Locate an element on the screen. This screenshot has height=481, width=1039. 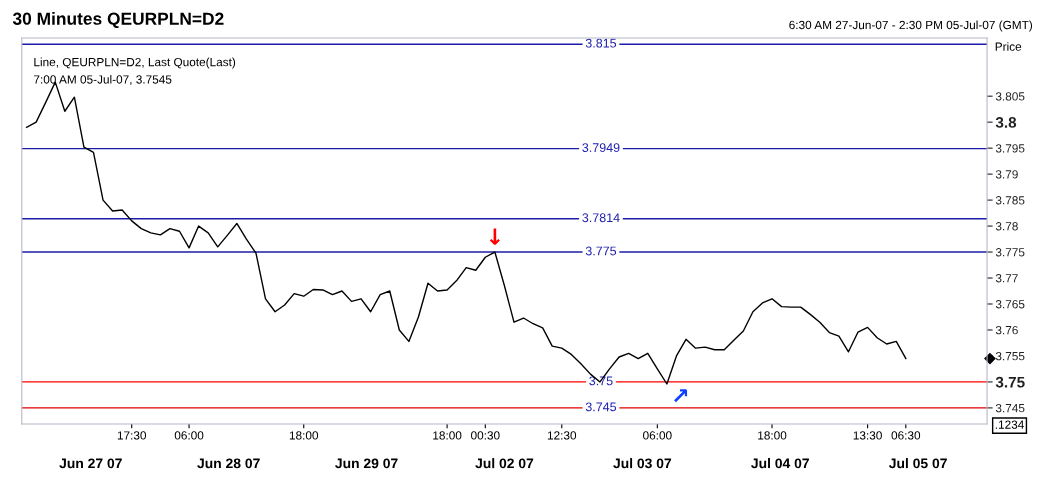
x-tick-label: 06:30 is located at coordinates (906, 435).